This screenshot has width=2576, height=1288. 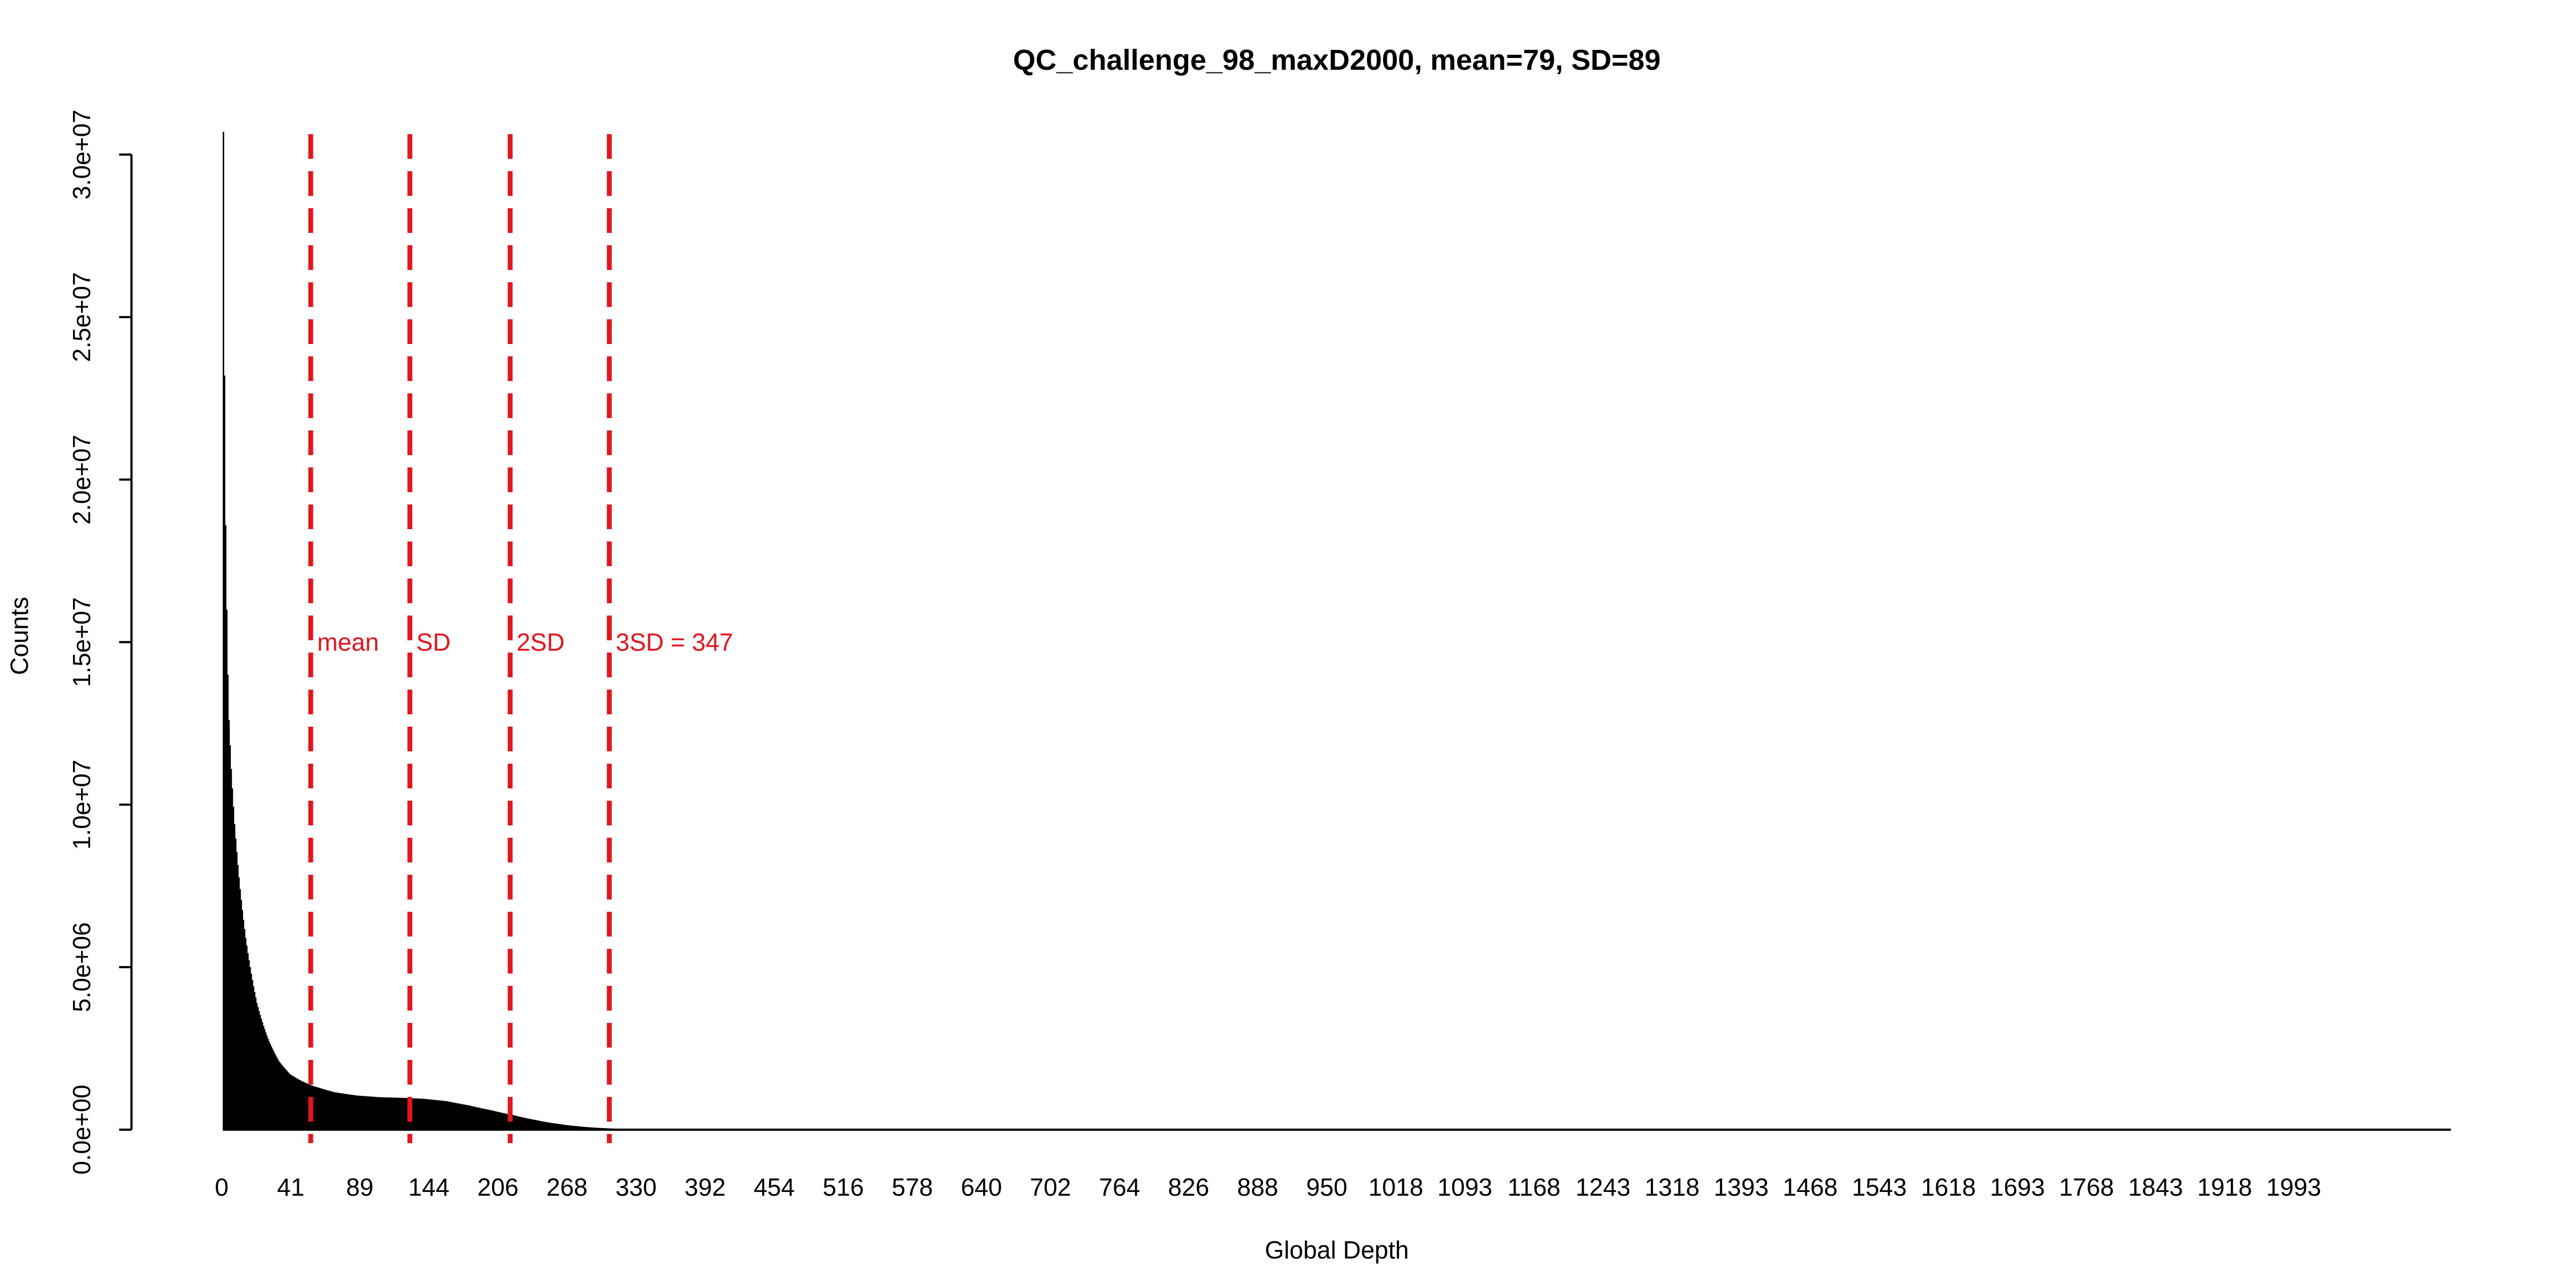 I want to click on reference-labels: mean SD 2SD 3SD = 347, so click(x=525, y=642).